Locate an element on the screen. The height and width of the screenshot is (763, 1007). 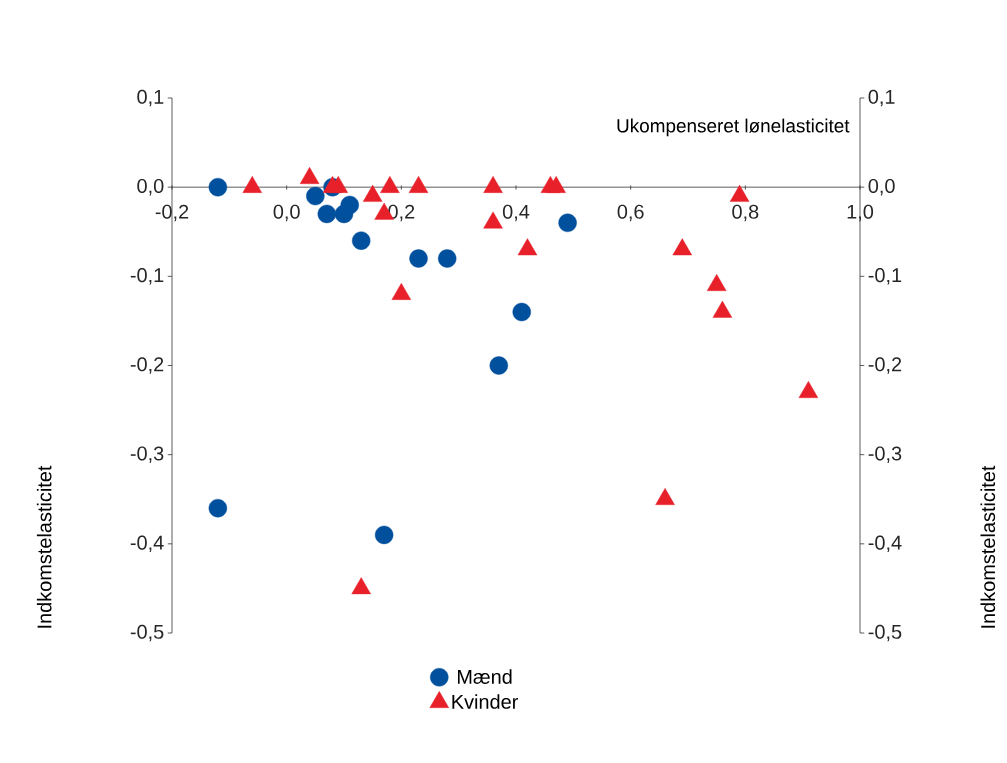
y2-tick-label: -0,1 is located at coordinates (885, 276).